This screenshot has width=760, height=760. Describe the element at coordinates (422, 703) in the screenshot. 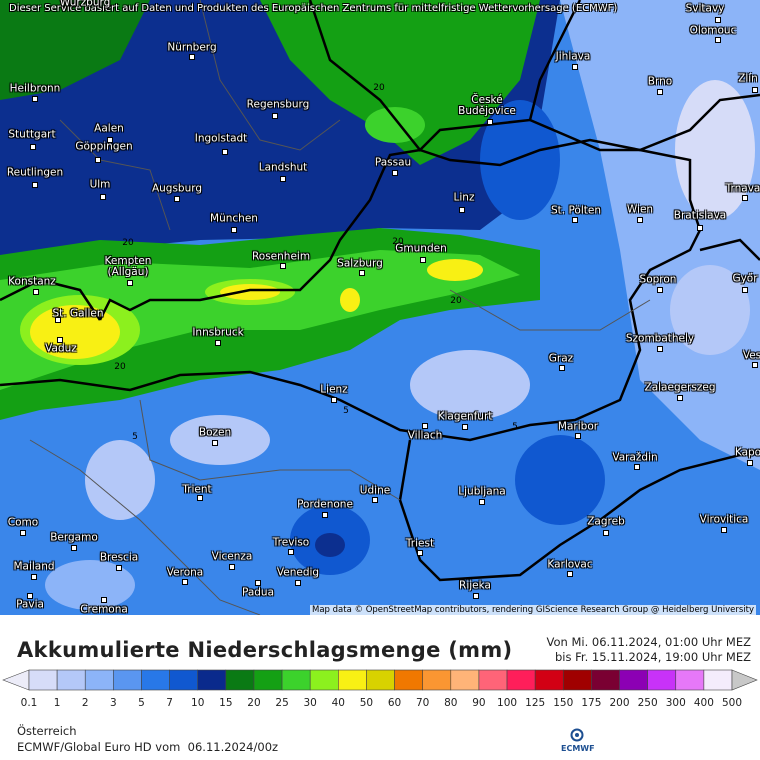

I see `legend-tick-label: 70` at that location.